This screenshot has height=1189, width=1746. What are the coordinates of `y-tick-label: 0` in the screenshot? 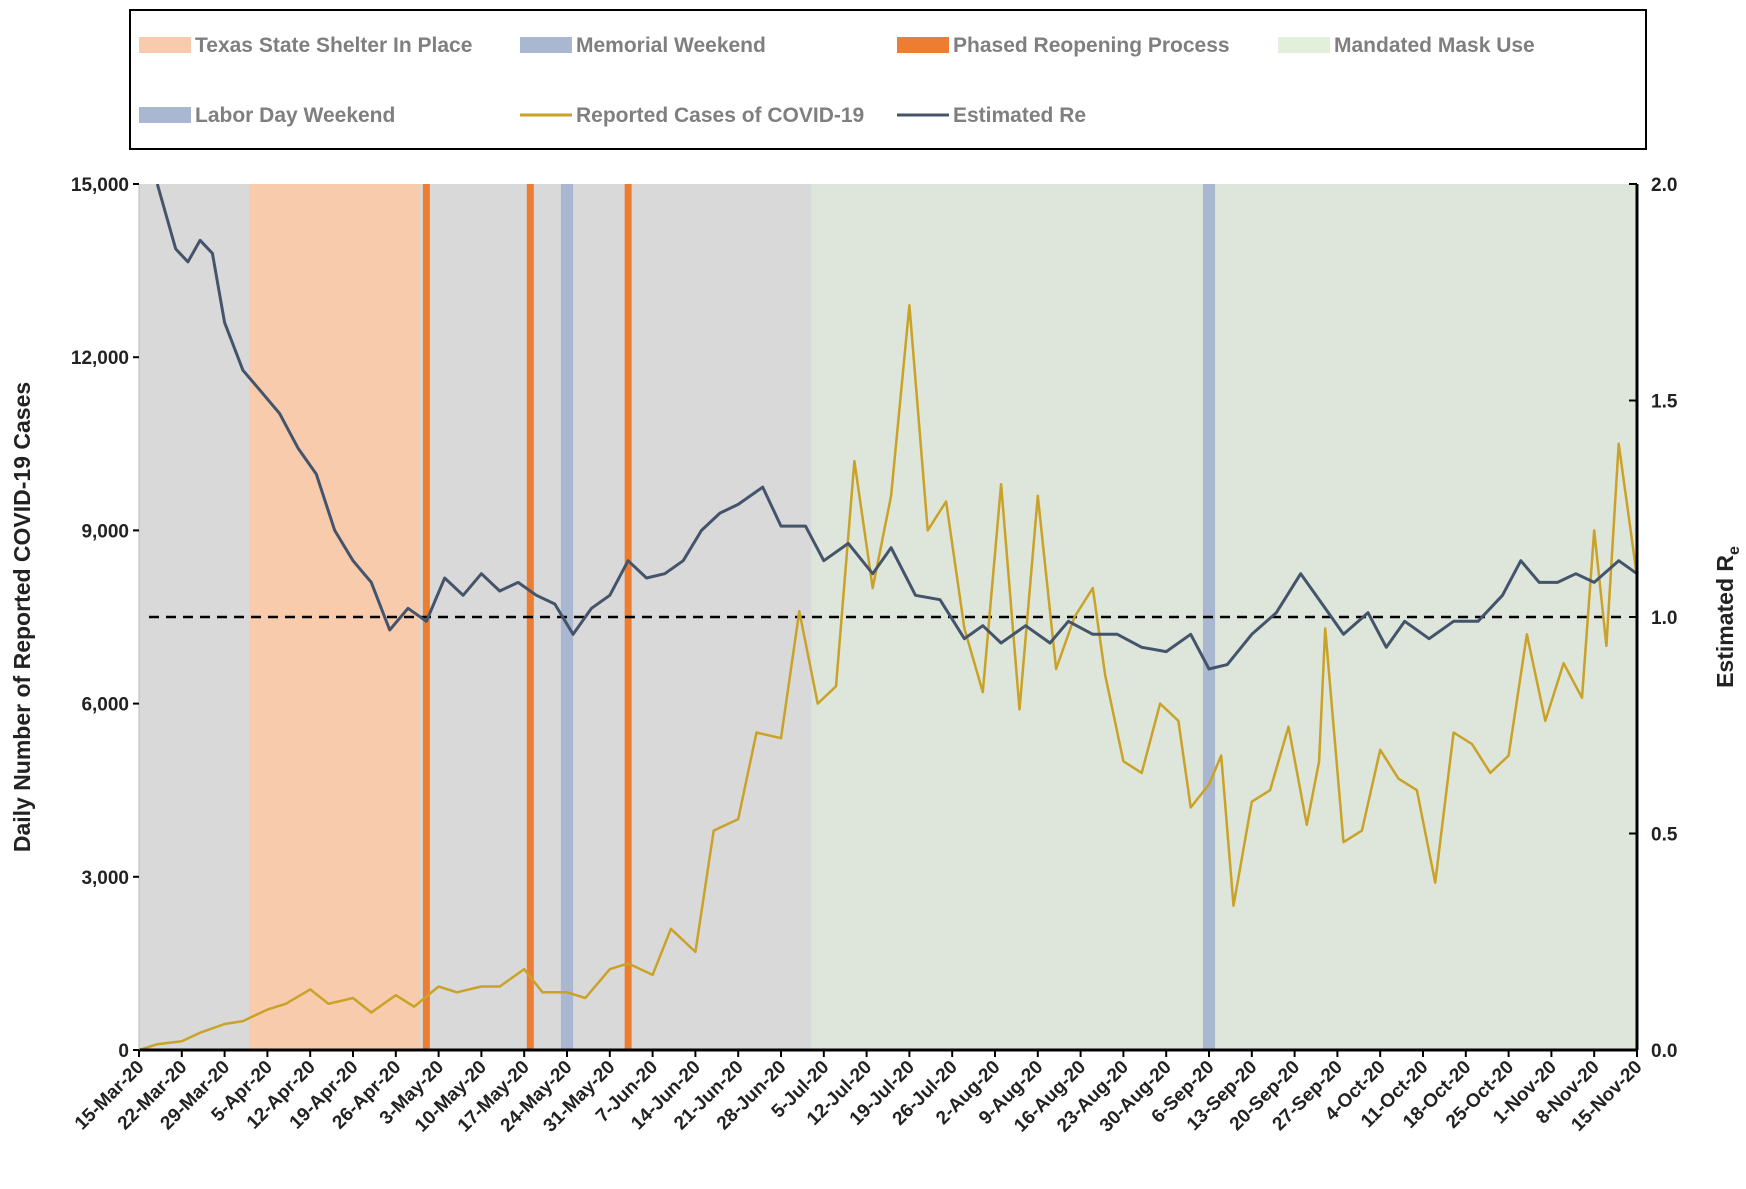 It's located at (123, 1051).